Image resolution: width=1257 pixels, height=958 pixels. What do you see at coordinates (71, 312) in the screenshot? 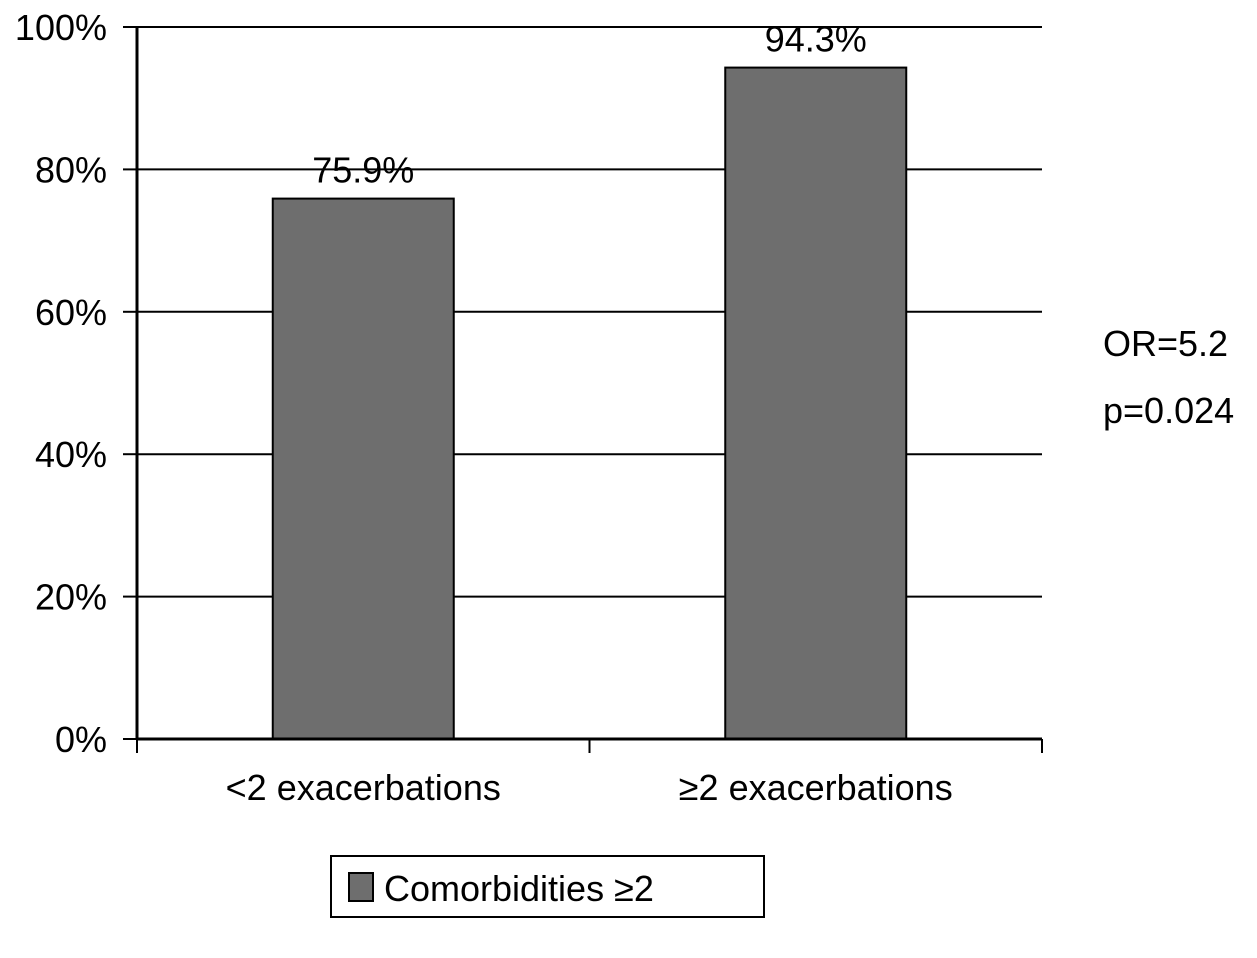
I see `y-tick-label: 60%` at bounding box center [71, 312].